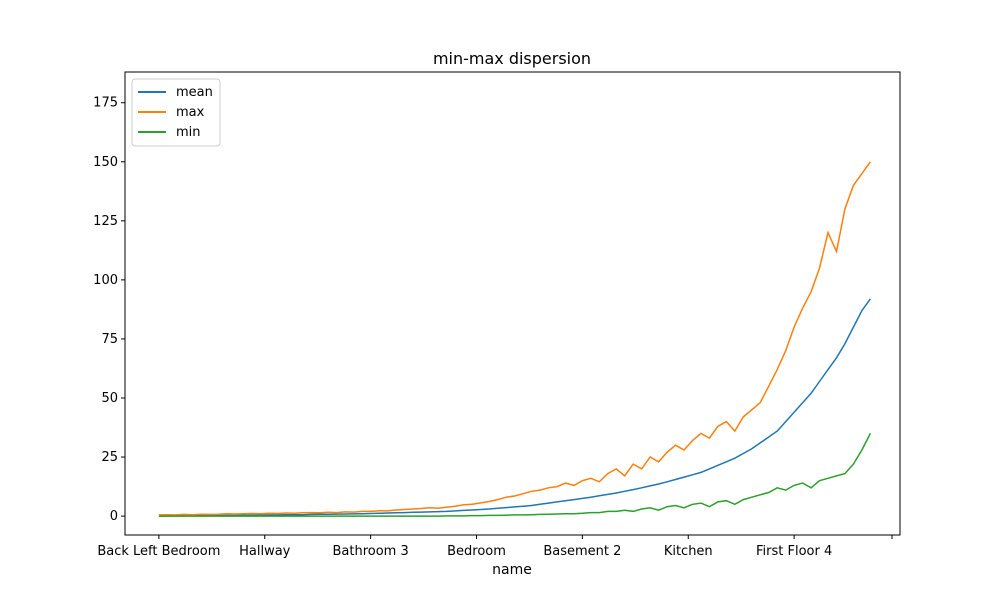 The height and width of the screenshot is (604, 1000). What do you see at coordinates (109, 457) in the screenshot?
I see `y-tick-label: 25` at bounding box center [109, 457].